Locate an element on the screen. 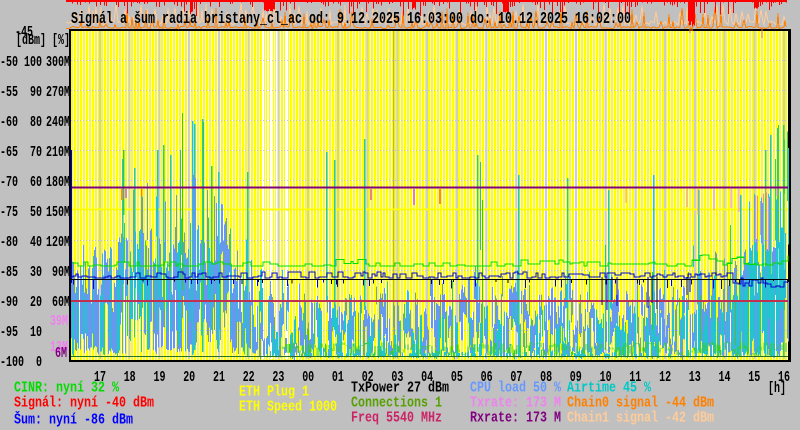  svg-text: -75 is located at coordinates (9, 212).